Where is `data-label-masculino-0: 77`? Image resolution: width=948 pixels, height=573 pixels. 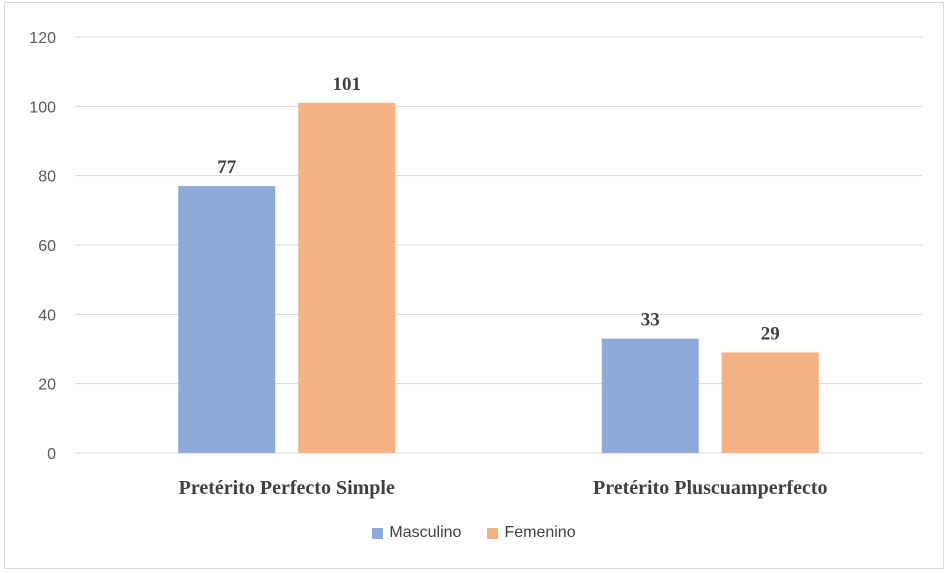 data-label-masculino-0: 77 is located at coordinates (227, 167).